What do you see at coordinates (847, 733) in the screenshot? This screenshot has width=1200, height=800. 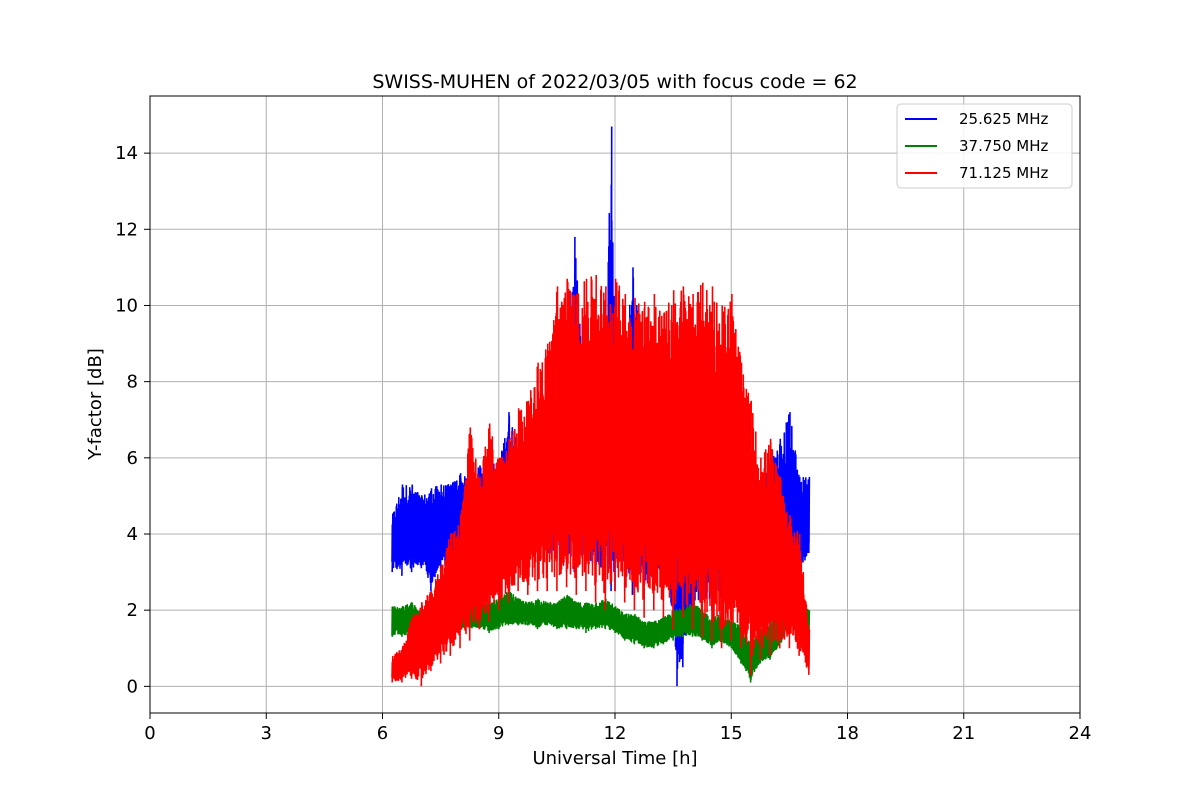 I see `x-tick-label: 18` at bounding box center [847, 733].